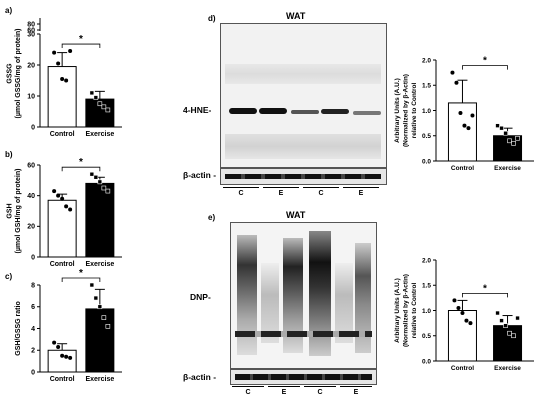 Image resolution: width=550 pixels, height=405 pixels. Describe the element at coordinates (303, 334) in the screenshot. I see `blot-e-band-row` at that location.